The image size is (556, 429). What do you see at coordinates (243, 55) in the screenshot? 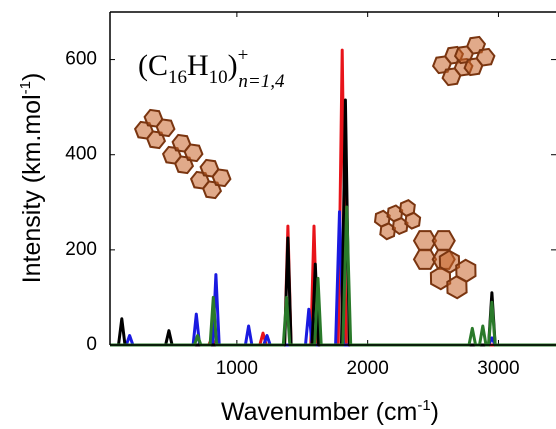
I see `annotation-part: +` at bounding box center [243, 55].